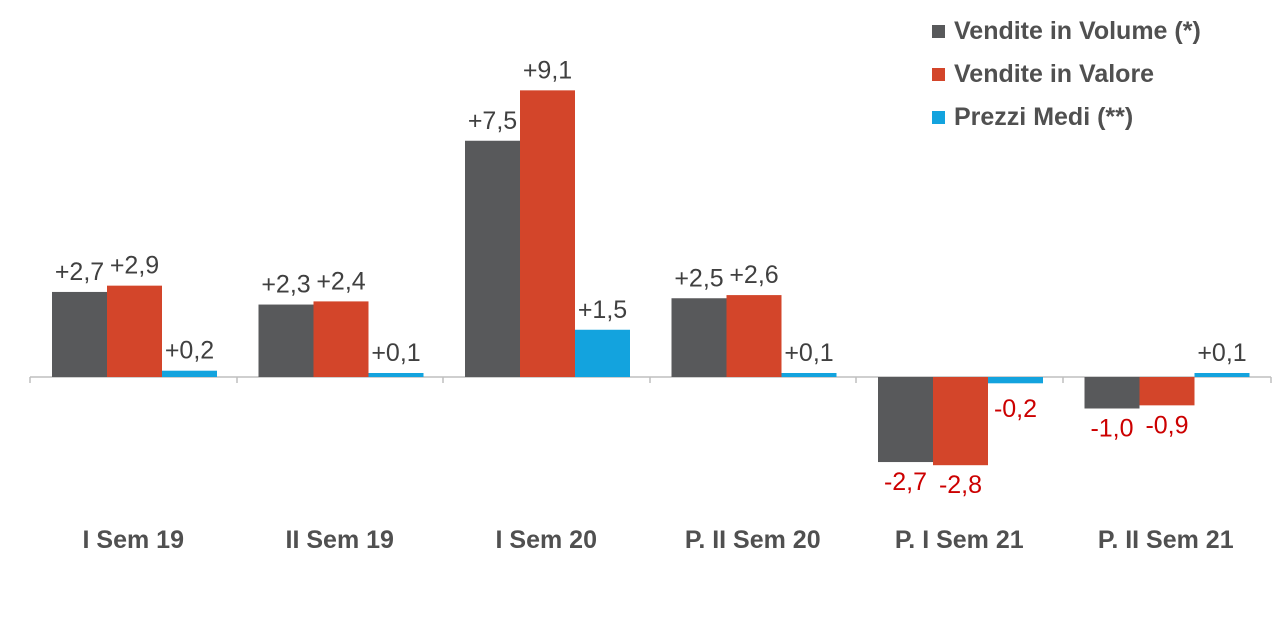 The height and width of the screenshot is (626, 1287). What do you see at coordinates (938, 74) in the screenshot?
I see `legend-swatch-valore` at bounding box center [938, 74].